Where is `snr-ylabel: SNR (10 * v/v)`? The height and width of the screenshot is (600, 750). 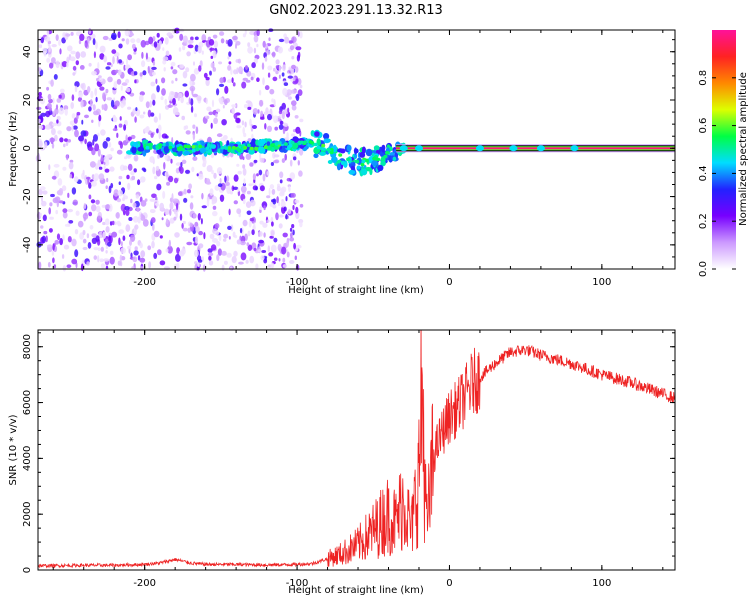
snr-ylabel: SNR (10 * v/v) is located at coordinates (13, 449).